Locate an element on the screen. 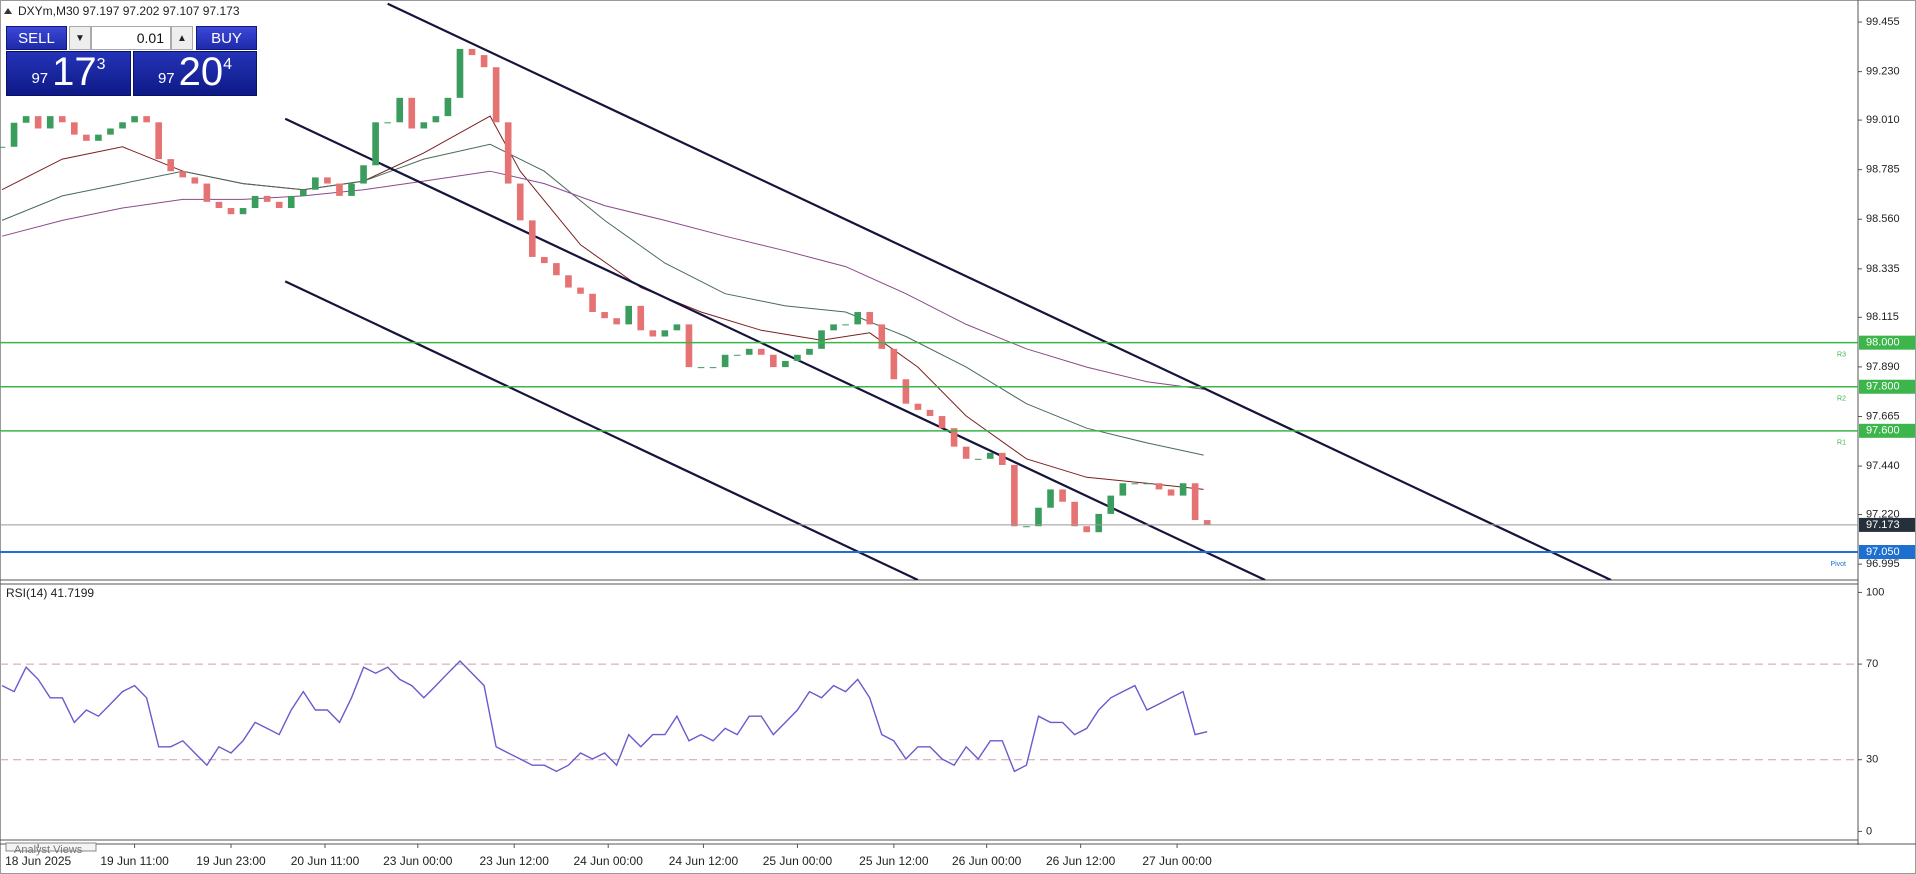 The height and width of the screenshot is (874, 1916). y-tick-label: 98.560 is located at coordinates (1883, 219).